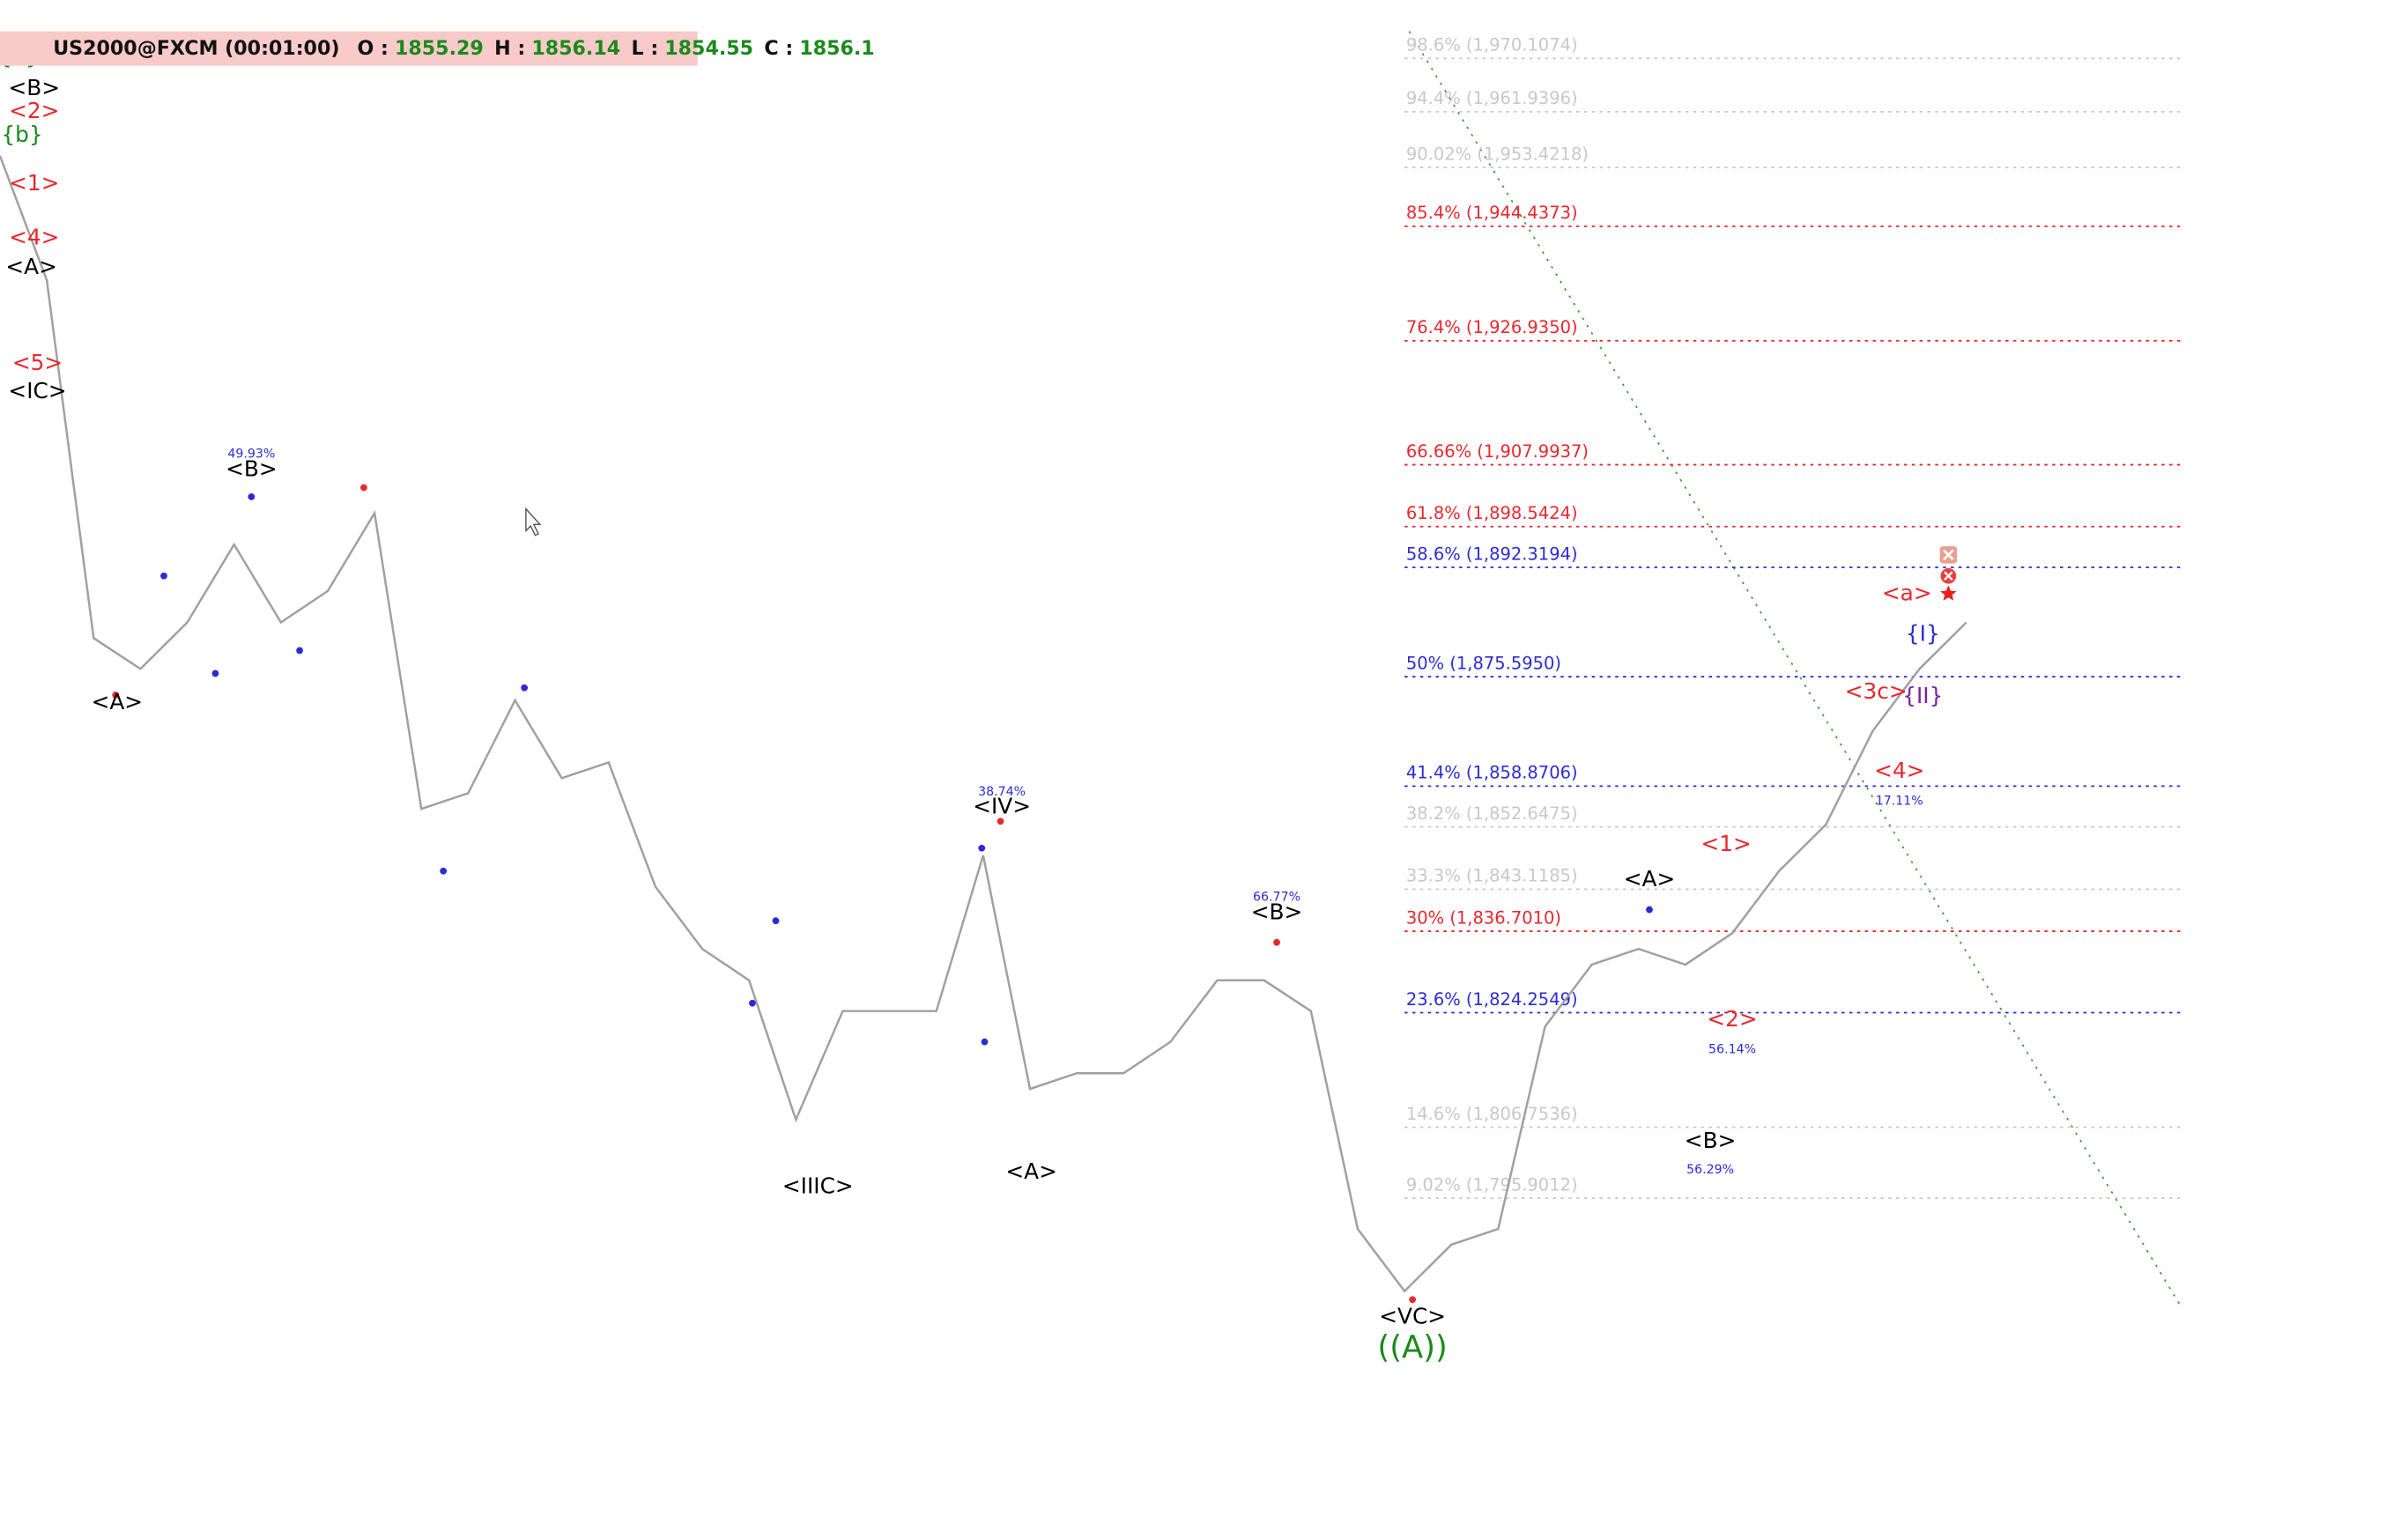 The width and height of the screenshot is (2408, 1517). Describe the element at coordinates (1922, 695) in the screenshot. I see `wave-label: {II}` at that location.